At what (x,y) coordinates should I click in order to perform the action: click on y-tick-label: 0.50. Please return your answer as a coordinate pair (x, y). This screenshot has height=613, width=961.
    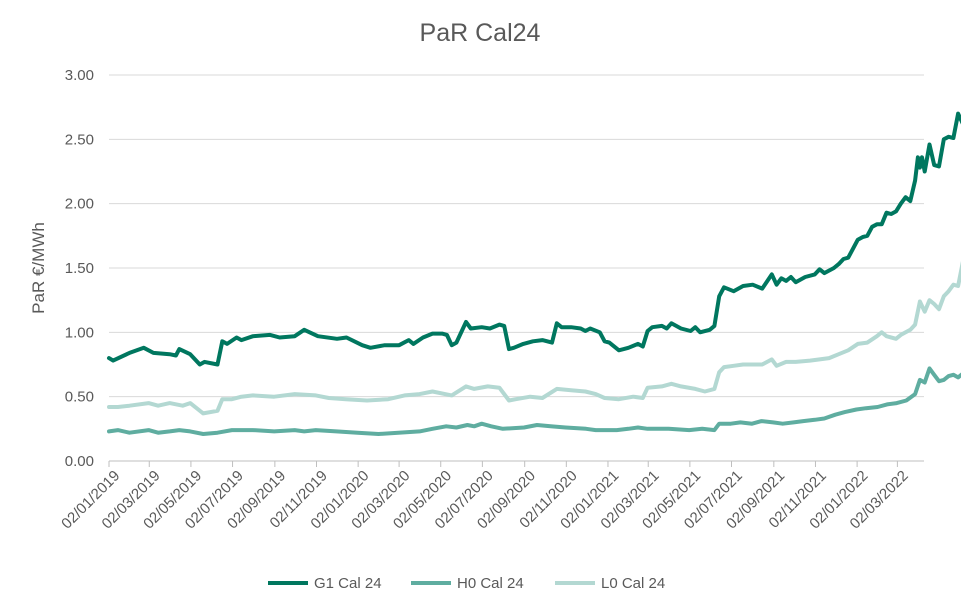
    Looking at the image, I should click on (79, 397).